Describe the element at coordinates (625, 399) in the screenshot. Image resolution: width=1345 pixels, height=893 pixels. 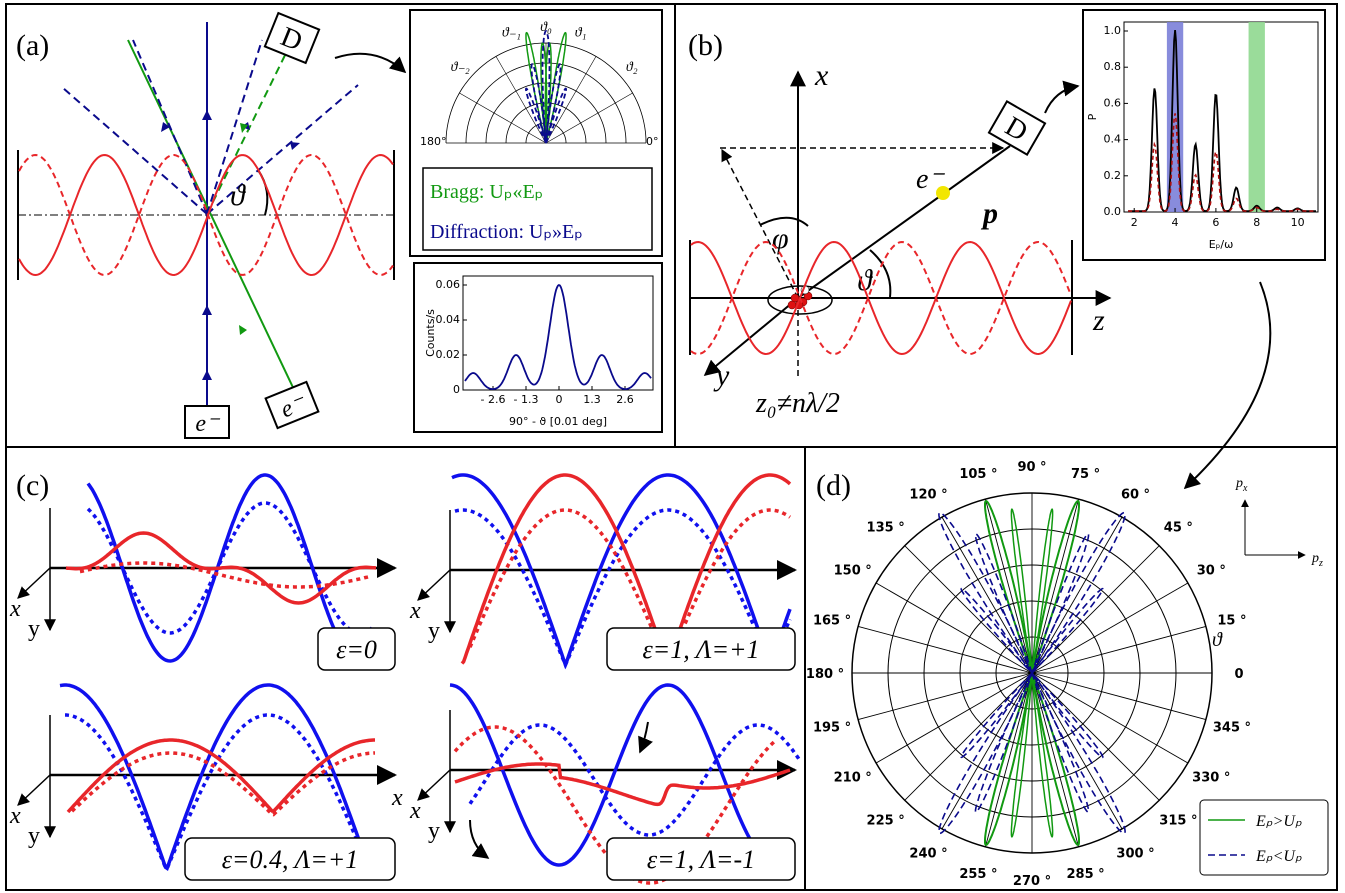
I see `x-tick-label: 2.6` at that location.